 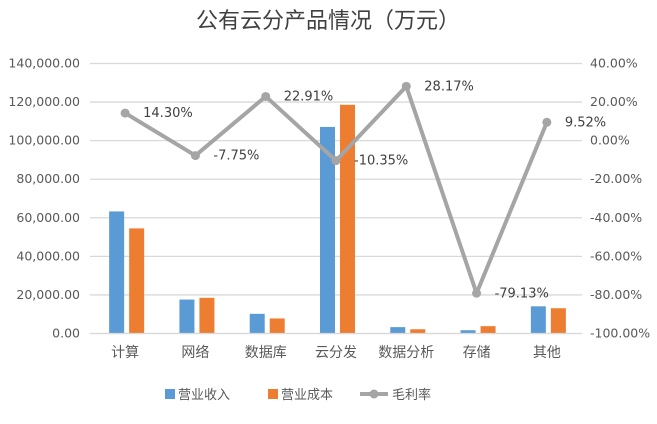 I want to click on right-tick-label: 40.00%, so click(x=614, y=63).